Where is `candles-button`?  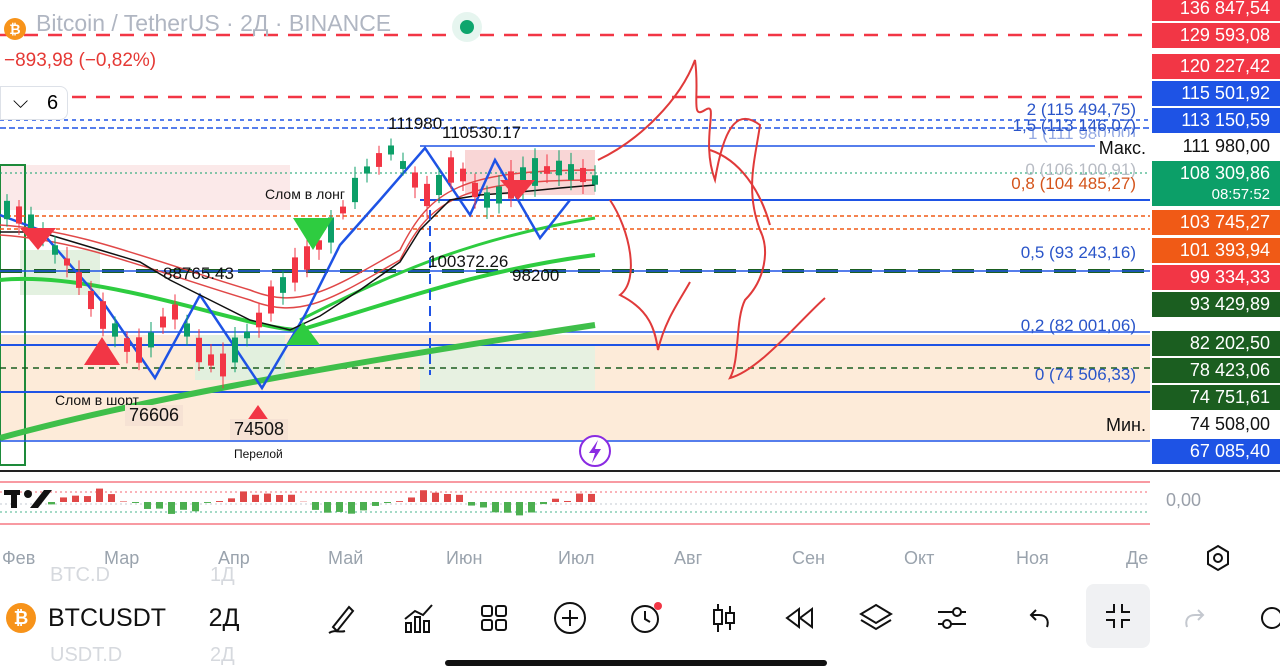 candles-button is located at coordinates (724, 618).